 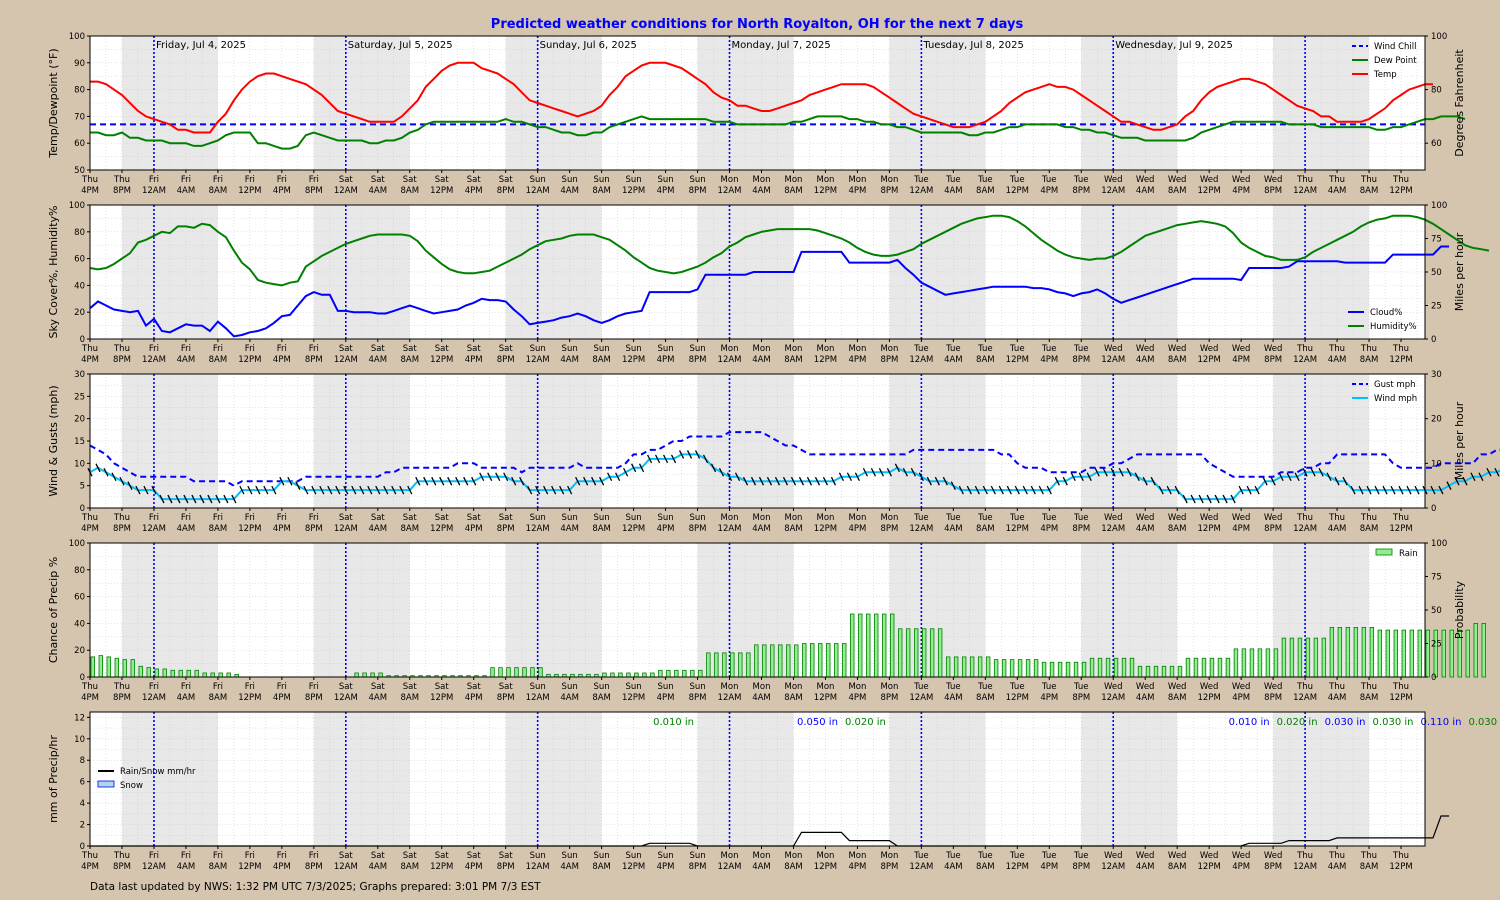 I want to click on y-tick-label: 60, so click(x=79, y=260).